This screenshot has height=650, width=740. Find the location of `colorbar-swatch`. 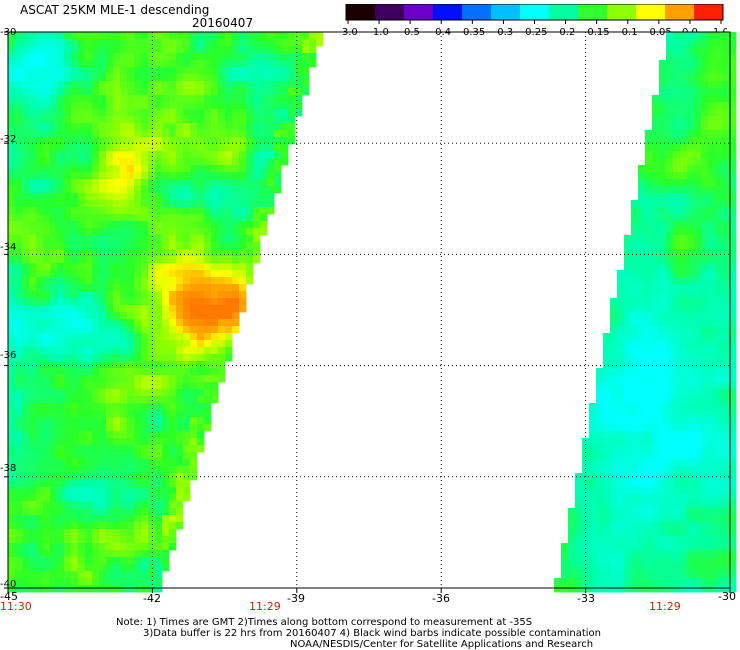

colorbar-swatch is located at coordinates (419, 12).